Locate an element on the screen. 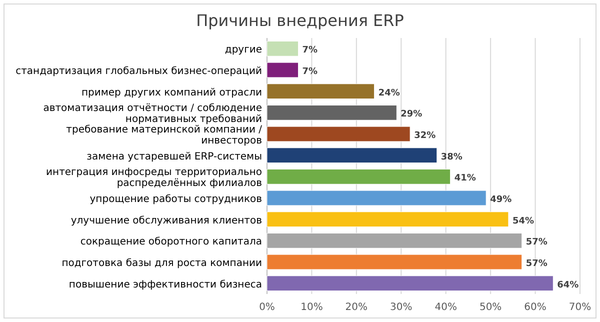 The width and height of the screenshot is (600, 322). y-tick-label: замена устаревшей ERP-системы is located at coordinates (174, 156).